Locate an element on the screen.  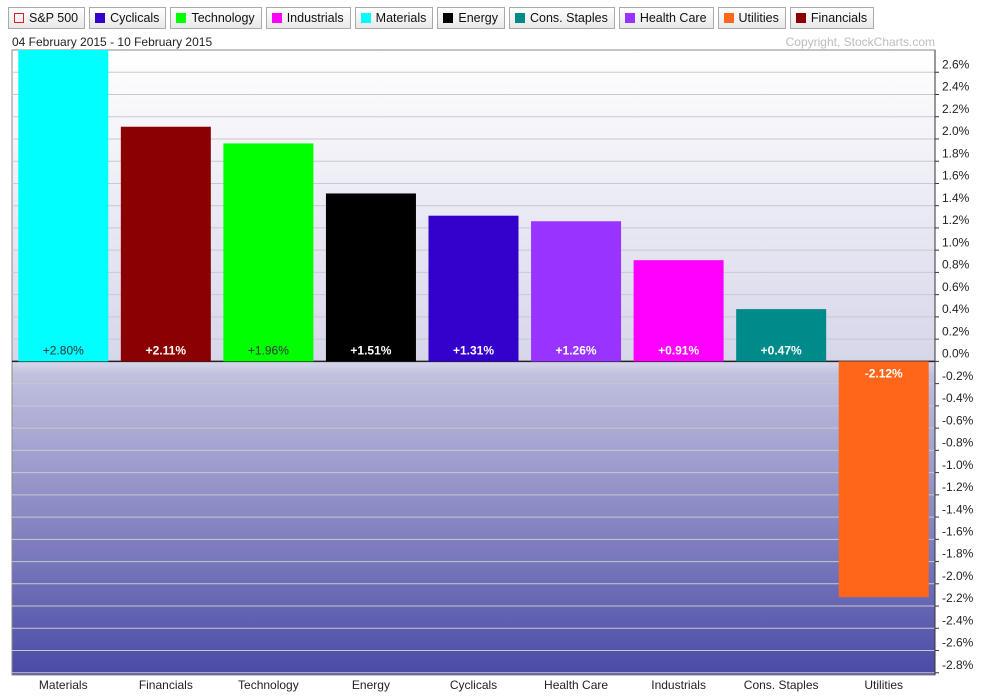
legend-item: S&P 500 is located at coordinates (47, 18).